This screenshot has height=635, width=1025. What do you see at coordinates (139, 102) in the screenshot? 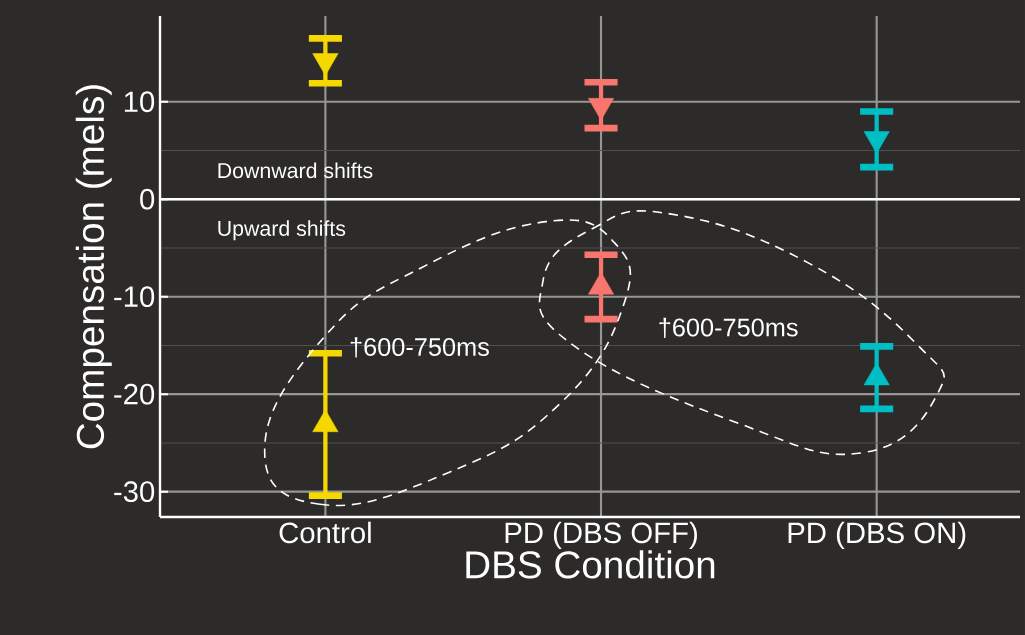
I see `y-tick-label: 10` at bounding box center [139, 102].